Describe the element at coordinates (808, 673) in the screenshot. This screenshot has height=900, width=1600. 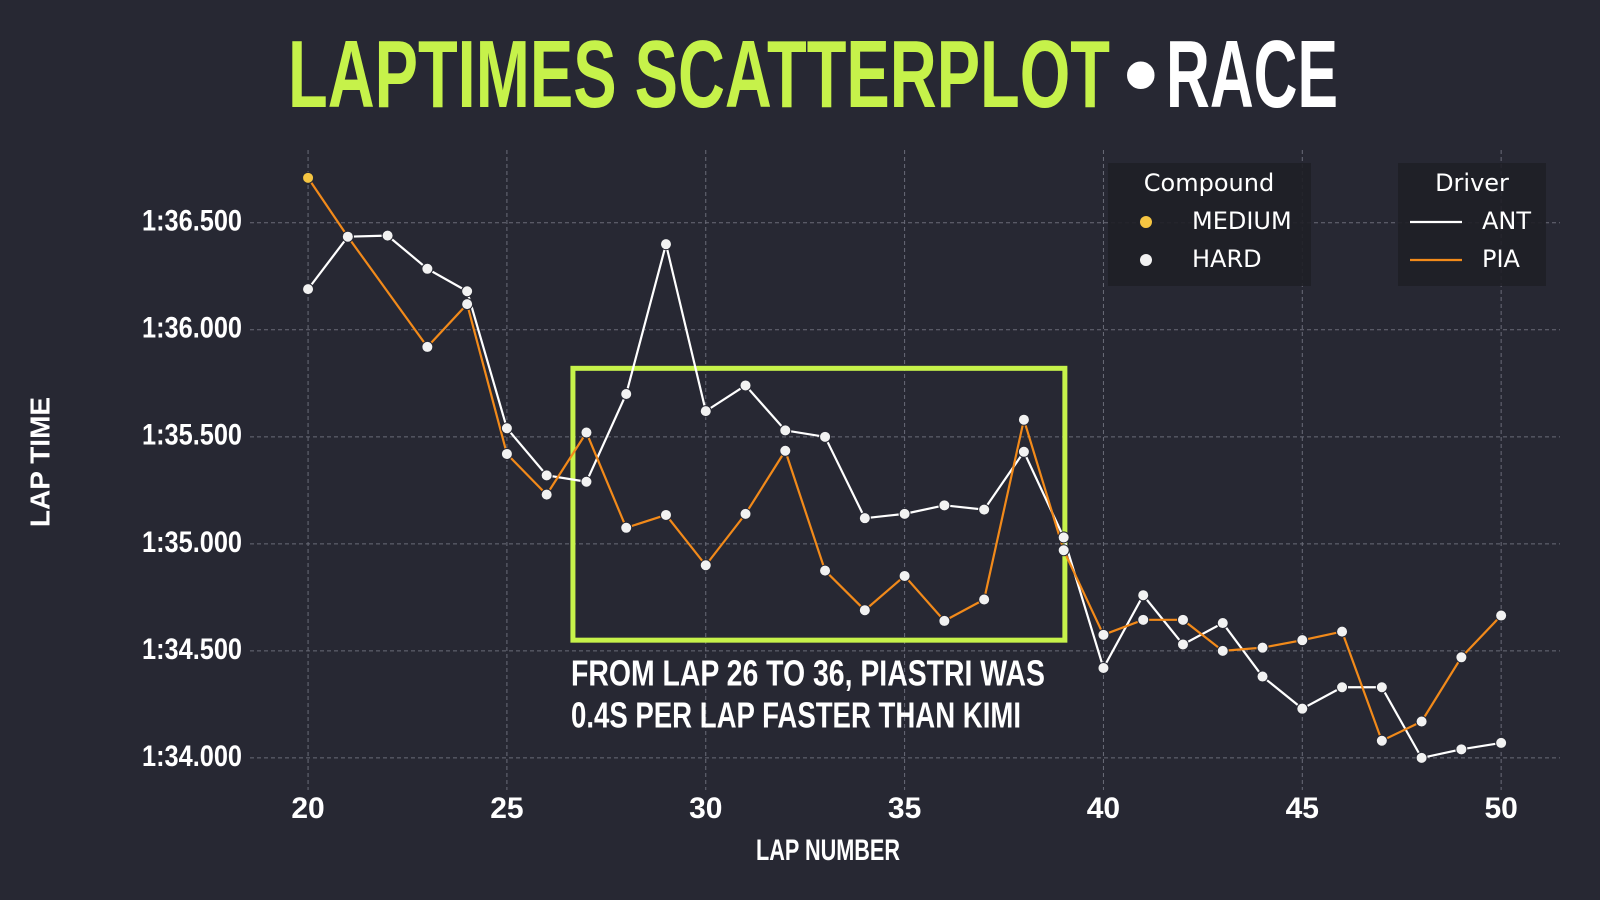
I see `annotation: FROM LAP 26 TO 36, PIASTRI WAS` at that location.